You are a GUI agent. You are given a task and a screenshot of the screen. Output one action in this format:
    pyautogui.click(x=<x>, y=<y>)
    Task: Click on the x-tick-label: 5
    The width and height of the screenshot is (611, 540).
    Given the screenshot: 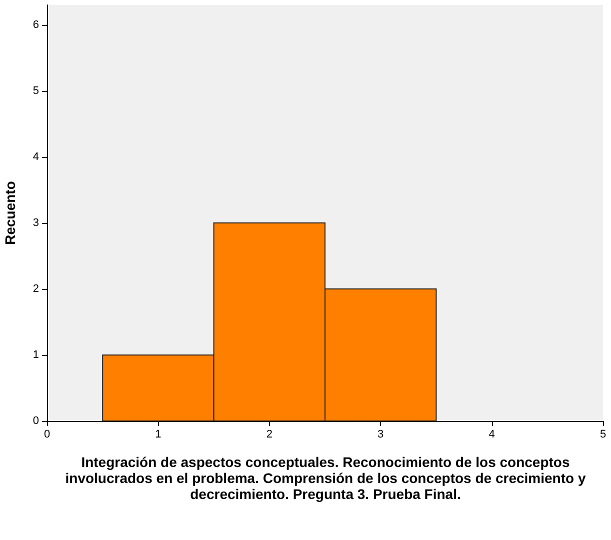 What is the action you would take?
    pyautogui.click(x=603, y=434)
    